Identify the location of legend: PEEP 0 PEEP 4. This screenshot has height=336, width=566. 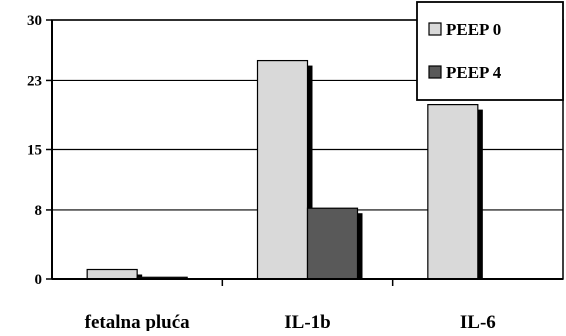
(490, 51).